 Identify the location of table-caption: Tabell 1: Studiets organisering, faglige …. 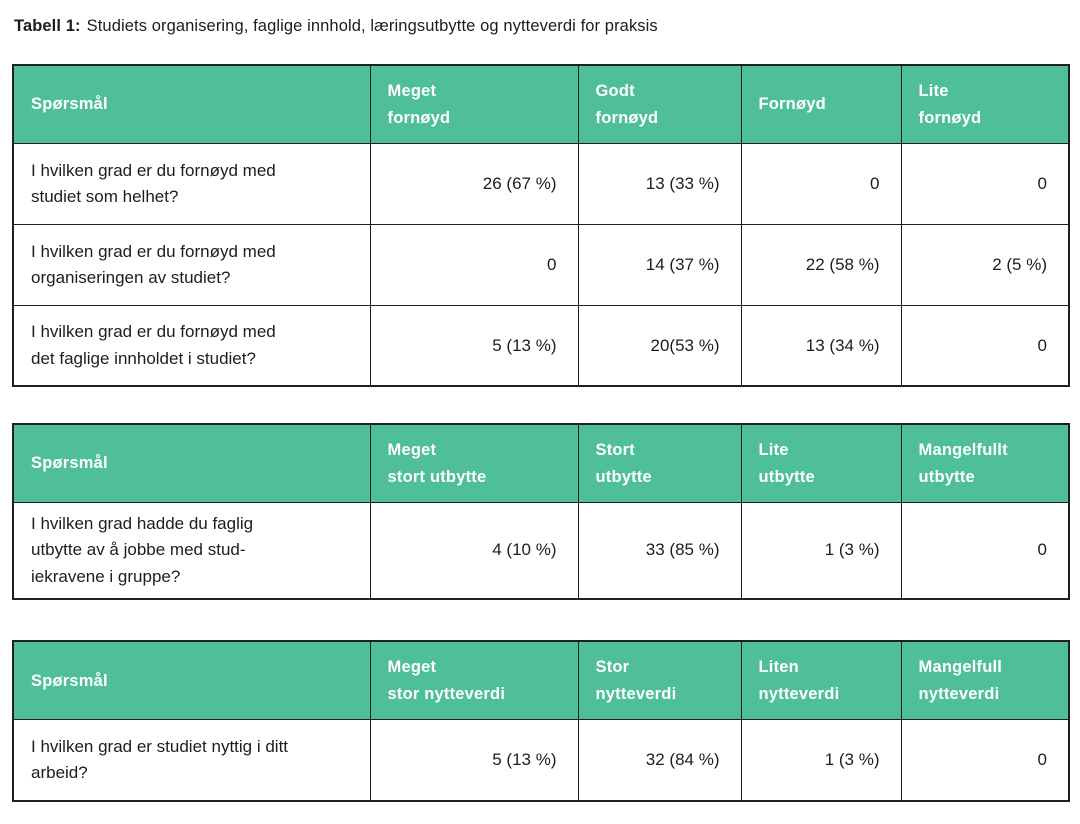
(541, 26).